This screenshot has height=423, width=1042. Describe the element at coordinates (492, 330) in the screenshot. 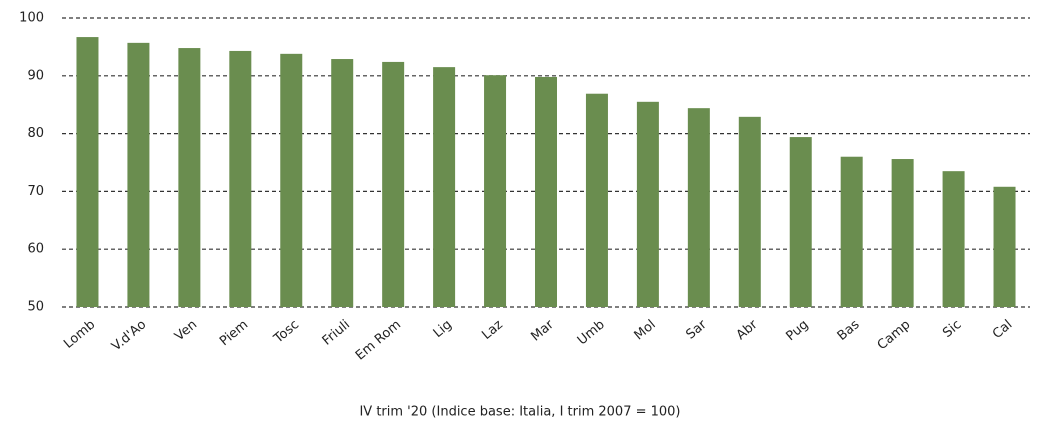

I see `x-tick-label: Laz` at that location.